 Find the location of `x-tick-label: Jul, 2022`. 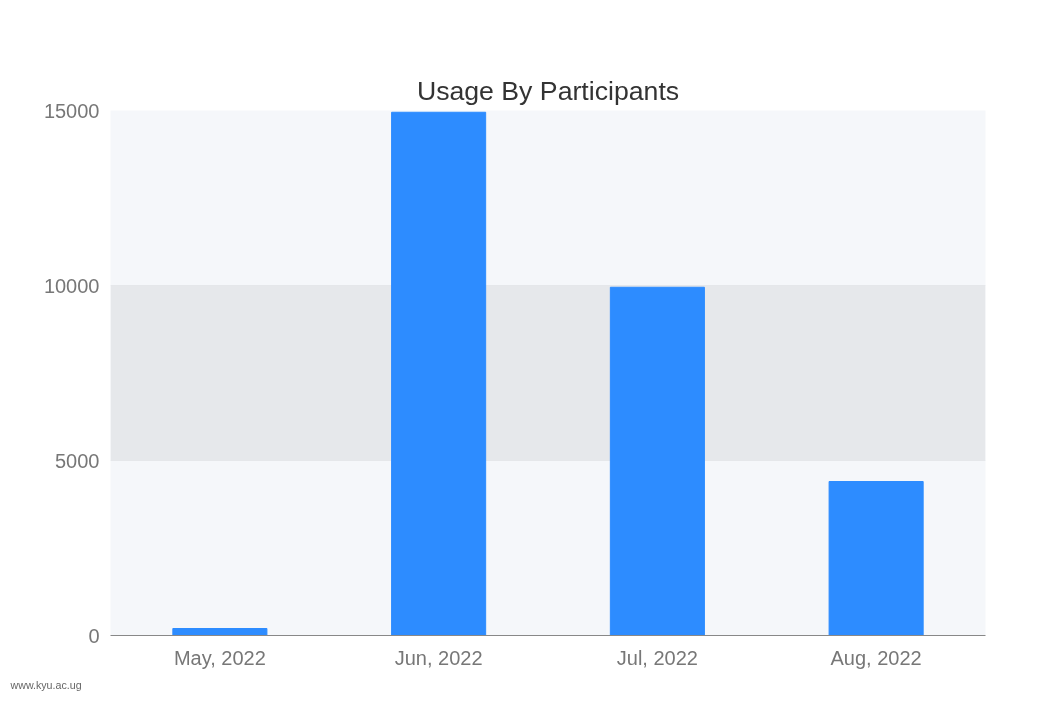

x-tick-label: Jul, 2022 is located at coordinates (657, 657).